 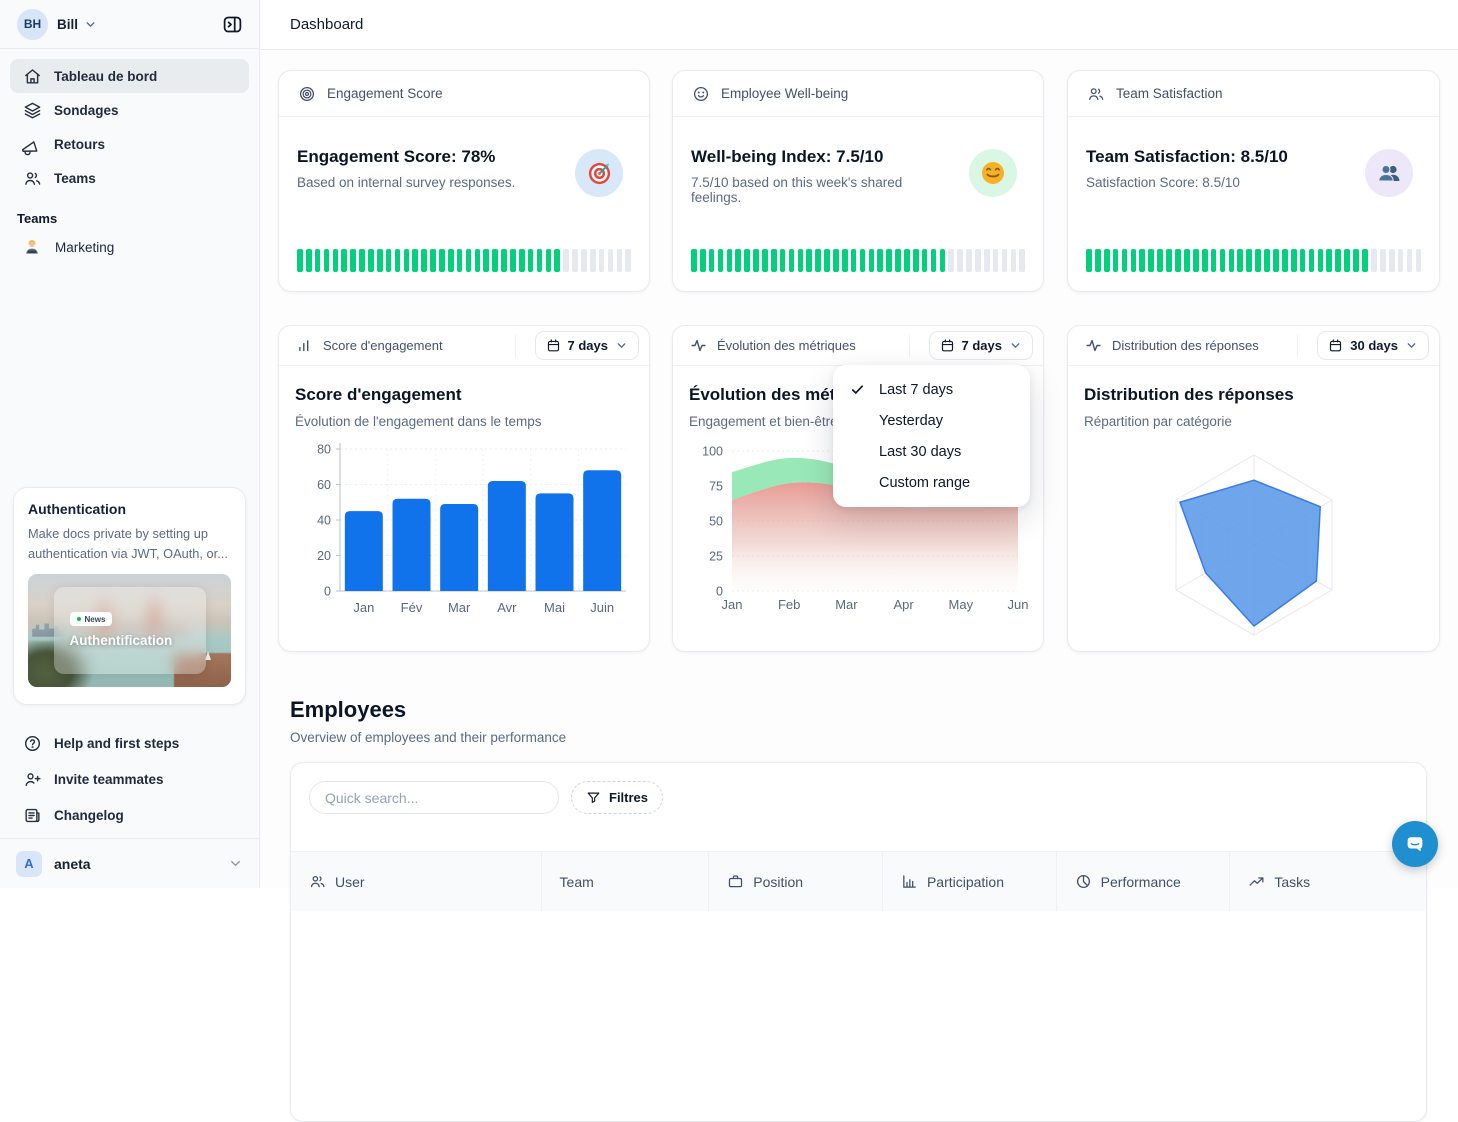 I want to click on sidebar-item-teams: Teams, so click(x=129, y=178).